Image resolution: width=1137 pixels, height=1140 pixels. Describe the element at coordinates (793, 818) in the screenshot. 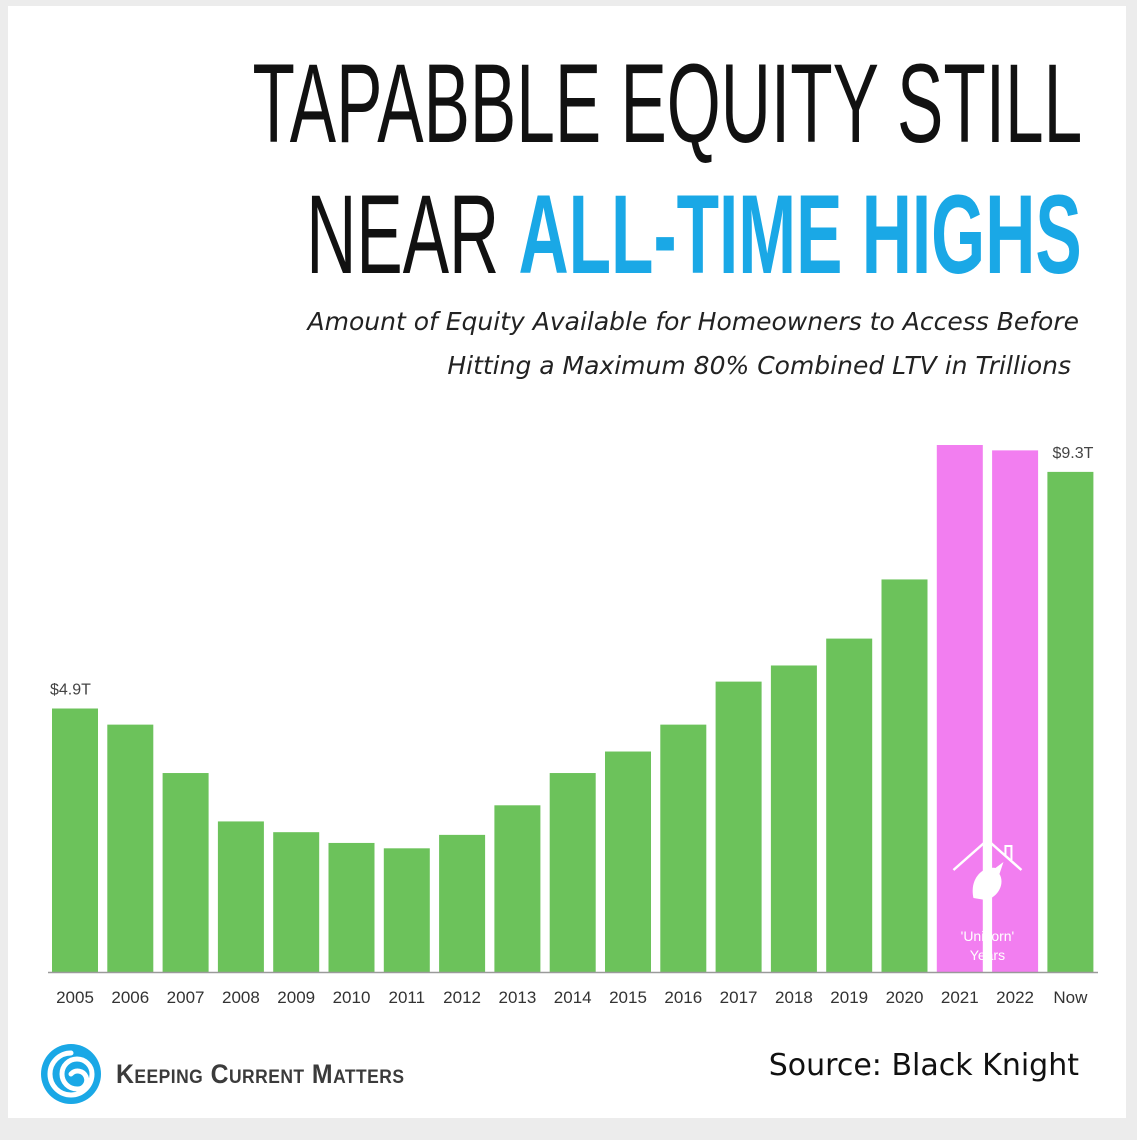

I see `bar-2018` at that location.